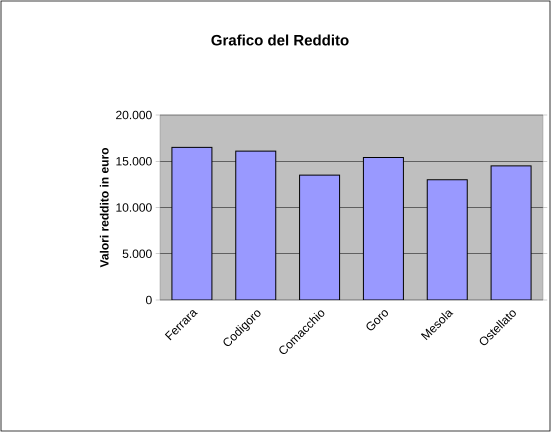  Describe the element at coordinates (104, 208) in the screenshot. I see `y-axis-title: Valori reddito in euro` at that location.